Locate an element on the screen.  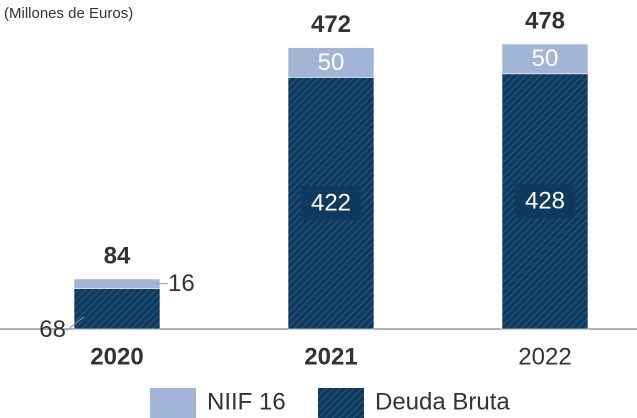
total-label: 472 is located at coordinates (331, 24).